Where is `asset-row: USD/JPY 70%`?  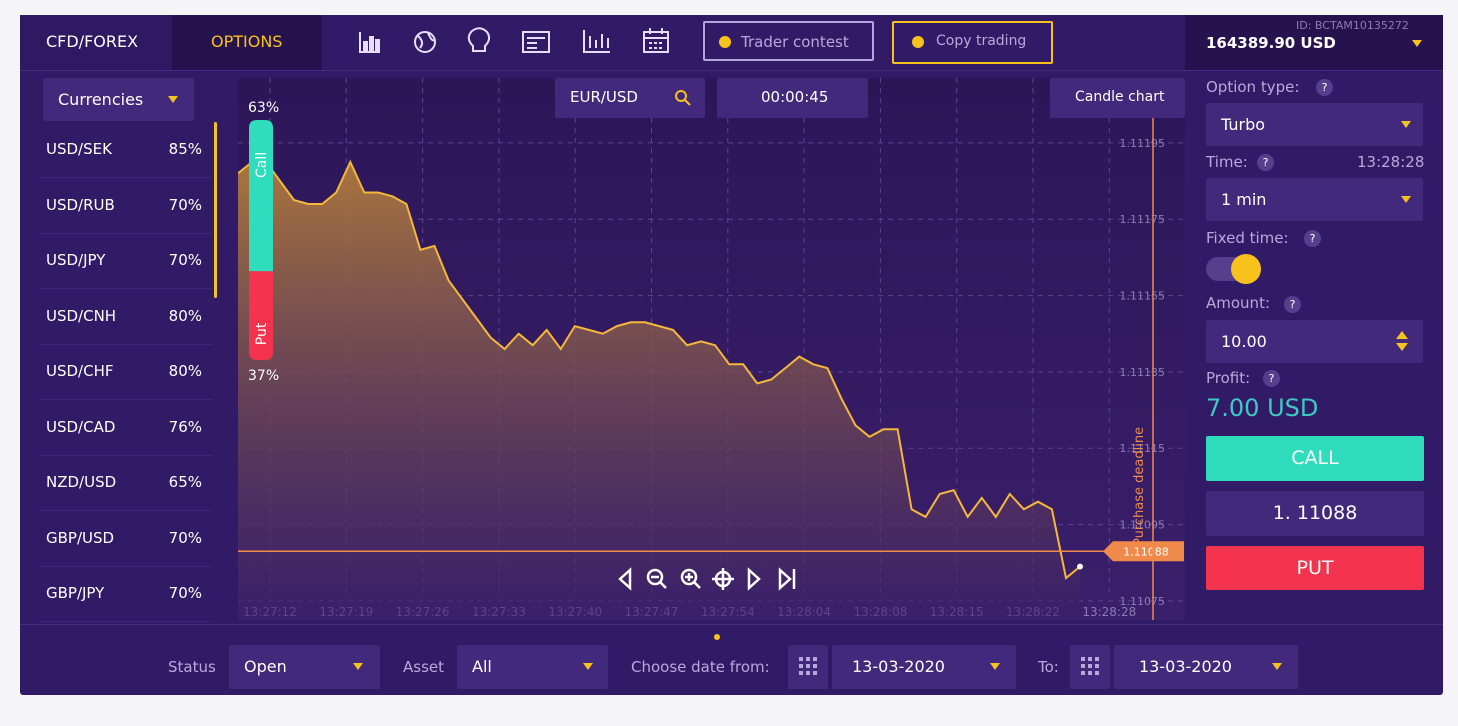
asset-row: USD/JPY 70% is located at coordinates (126, 261).